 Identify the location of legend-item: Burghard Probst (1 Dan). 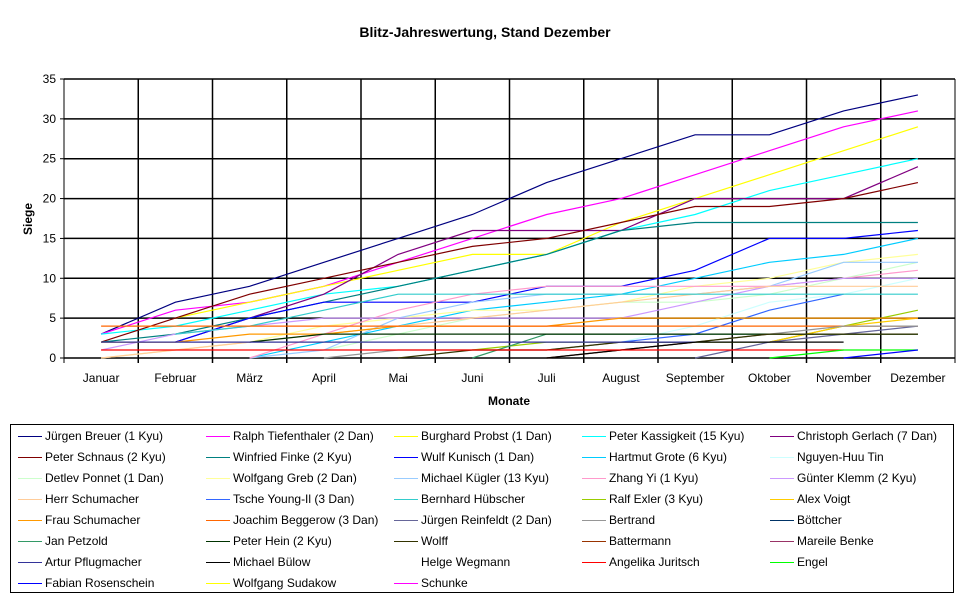
(473, 436).